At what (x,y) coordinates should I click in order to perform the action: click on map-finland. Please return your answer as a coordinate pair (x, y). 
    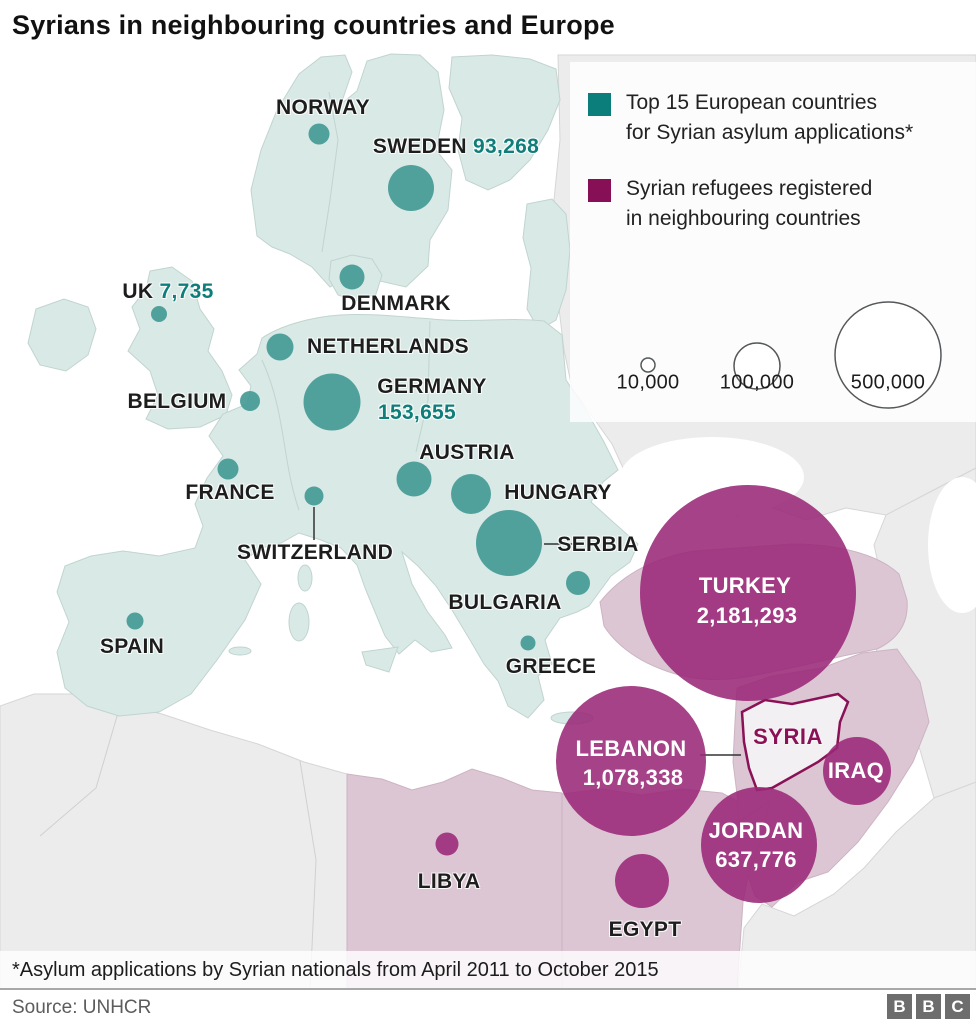
    Looking at the image, I should click on (504, 122).